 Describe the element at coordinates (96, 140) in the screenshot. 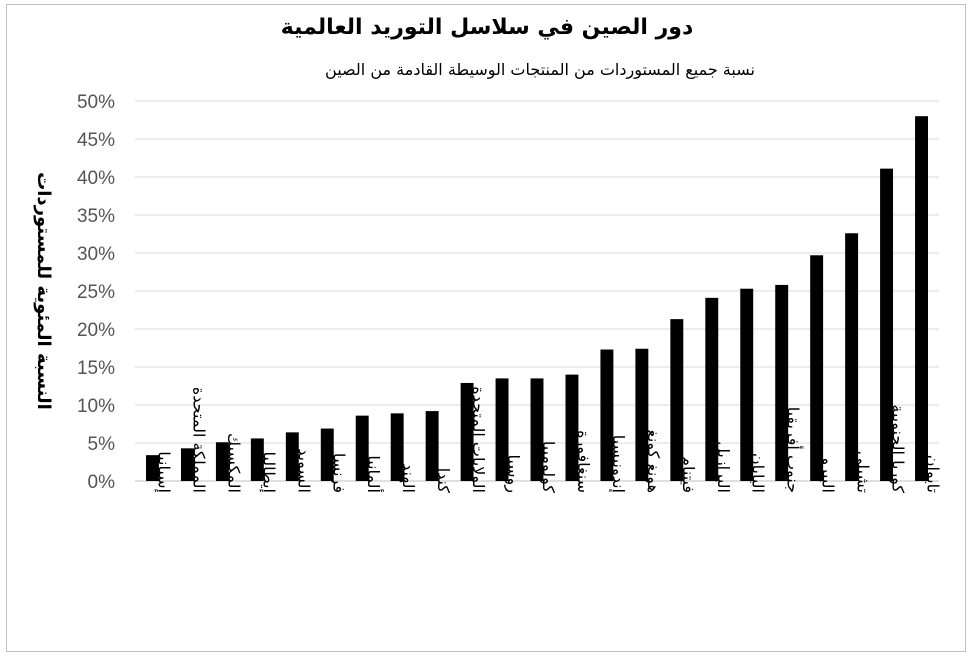

I see `y-tick-label: 45%` at that location.